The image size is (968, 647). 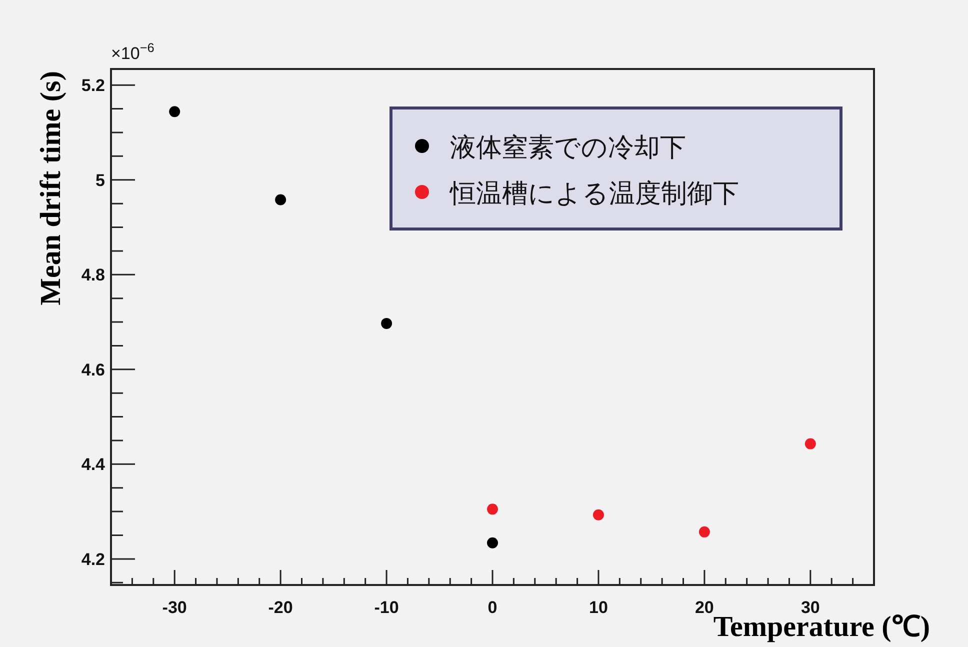 What do you see at coordinates (93, 559) in the screenshot?
I see `y-tick-label: 4.2` at bounding box center [93, 559].